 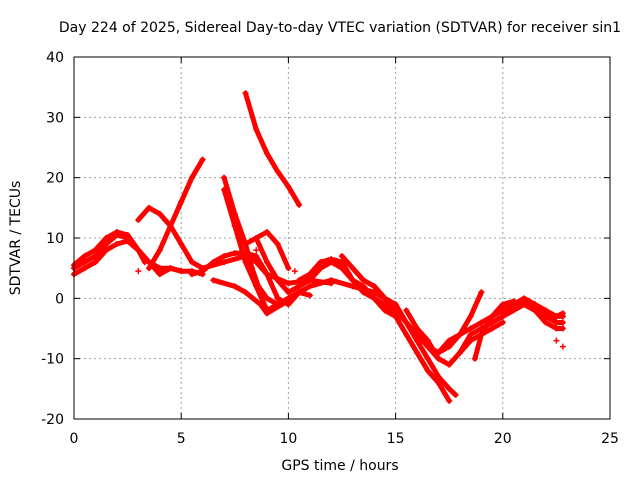 What do you see at coordinates (339, 466) in the screenshot?
I see `x-axis-label: GPS time / hours` at bounding box center [339, 466].